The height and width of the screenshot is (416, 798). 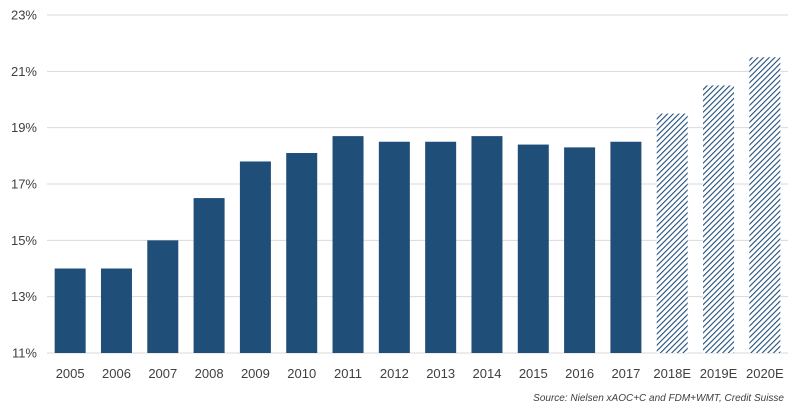 What do you see at coordinates (209, 373) in the screenshot?
I see `x-tick-label: 2008` at bounding box center [209, 373].